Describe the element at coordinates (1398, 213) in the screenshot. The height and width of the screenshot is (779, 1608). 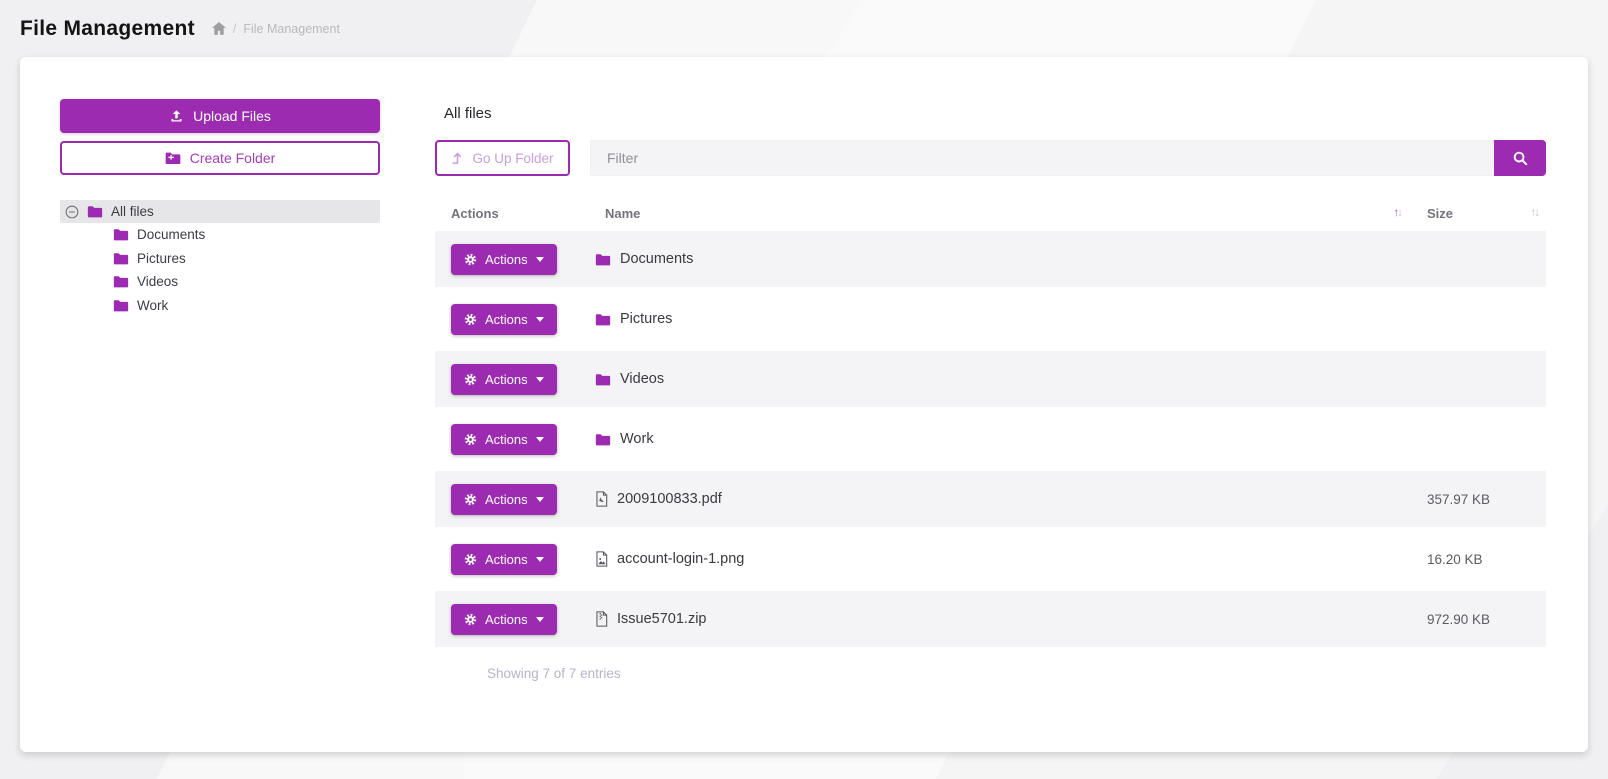
I see `sort-icon-name: ↑↓` at that location.